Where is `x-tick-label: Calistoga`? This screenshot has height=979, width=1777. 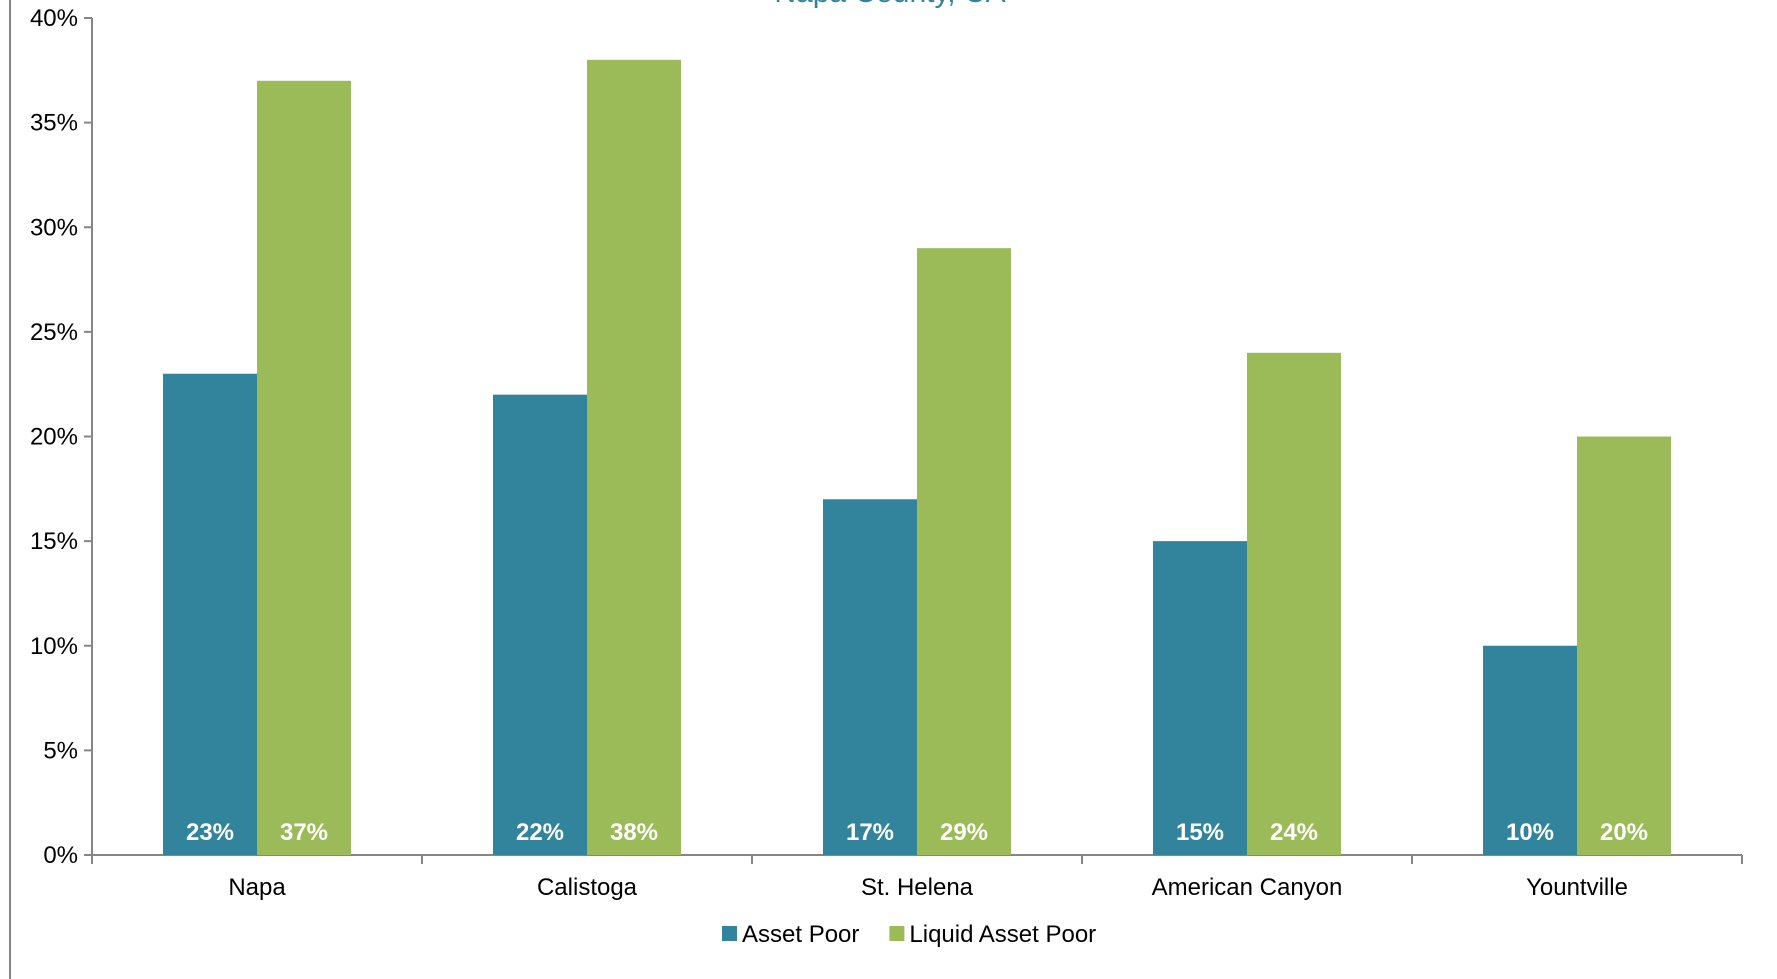
x-tick-label: Calistoga is located at coordinates (587, 887).